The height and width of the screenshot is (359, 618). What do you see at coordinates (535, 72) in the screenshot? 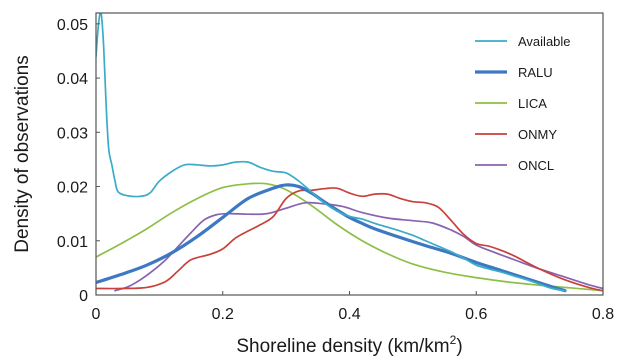
I see `legend-label-ralu: RALU` at bounding box center [535, 72].